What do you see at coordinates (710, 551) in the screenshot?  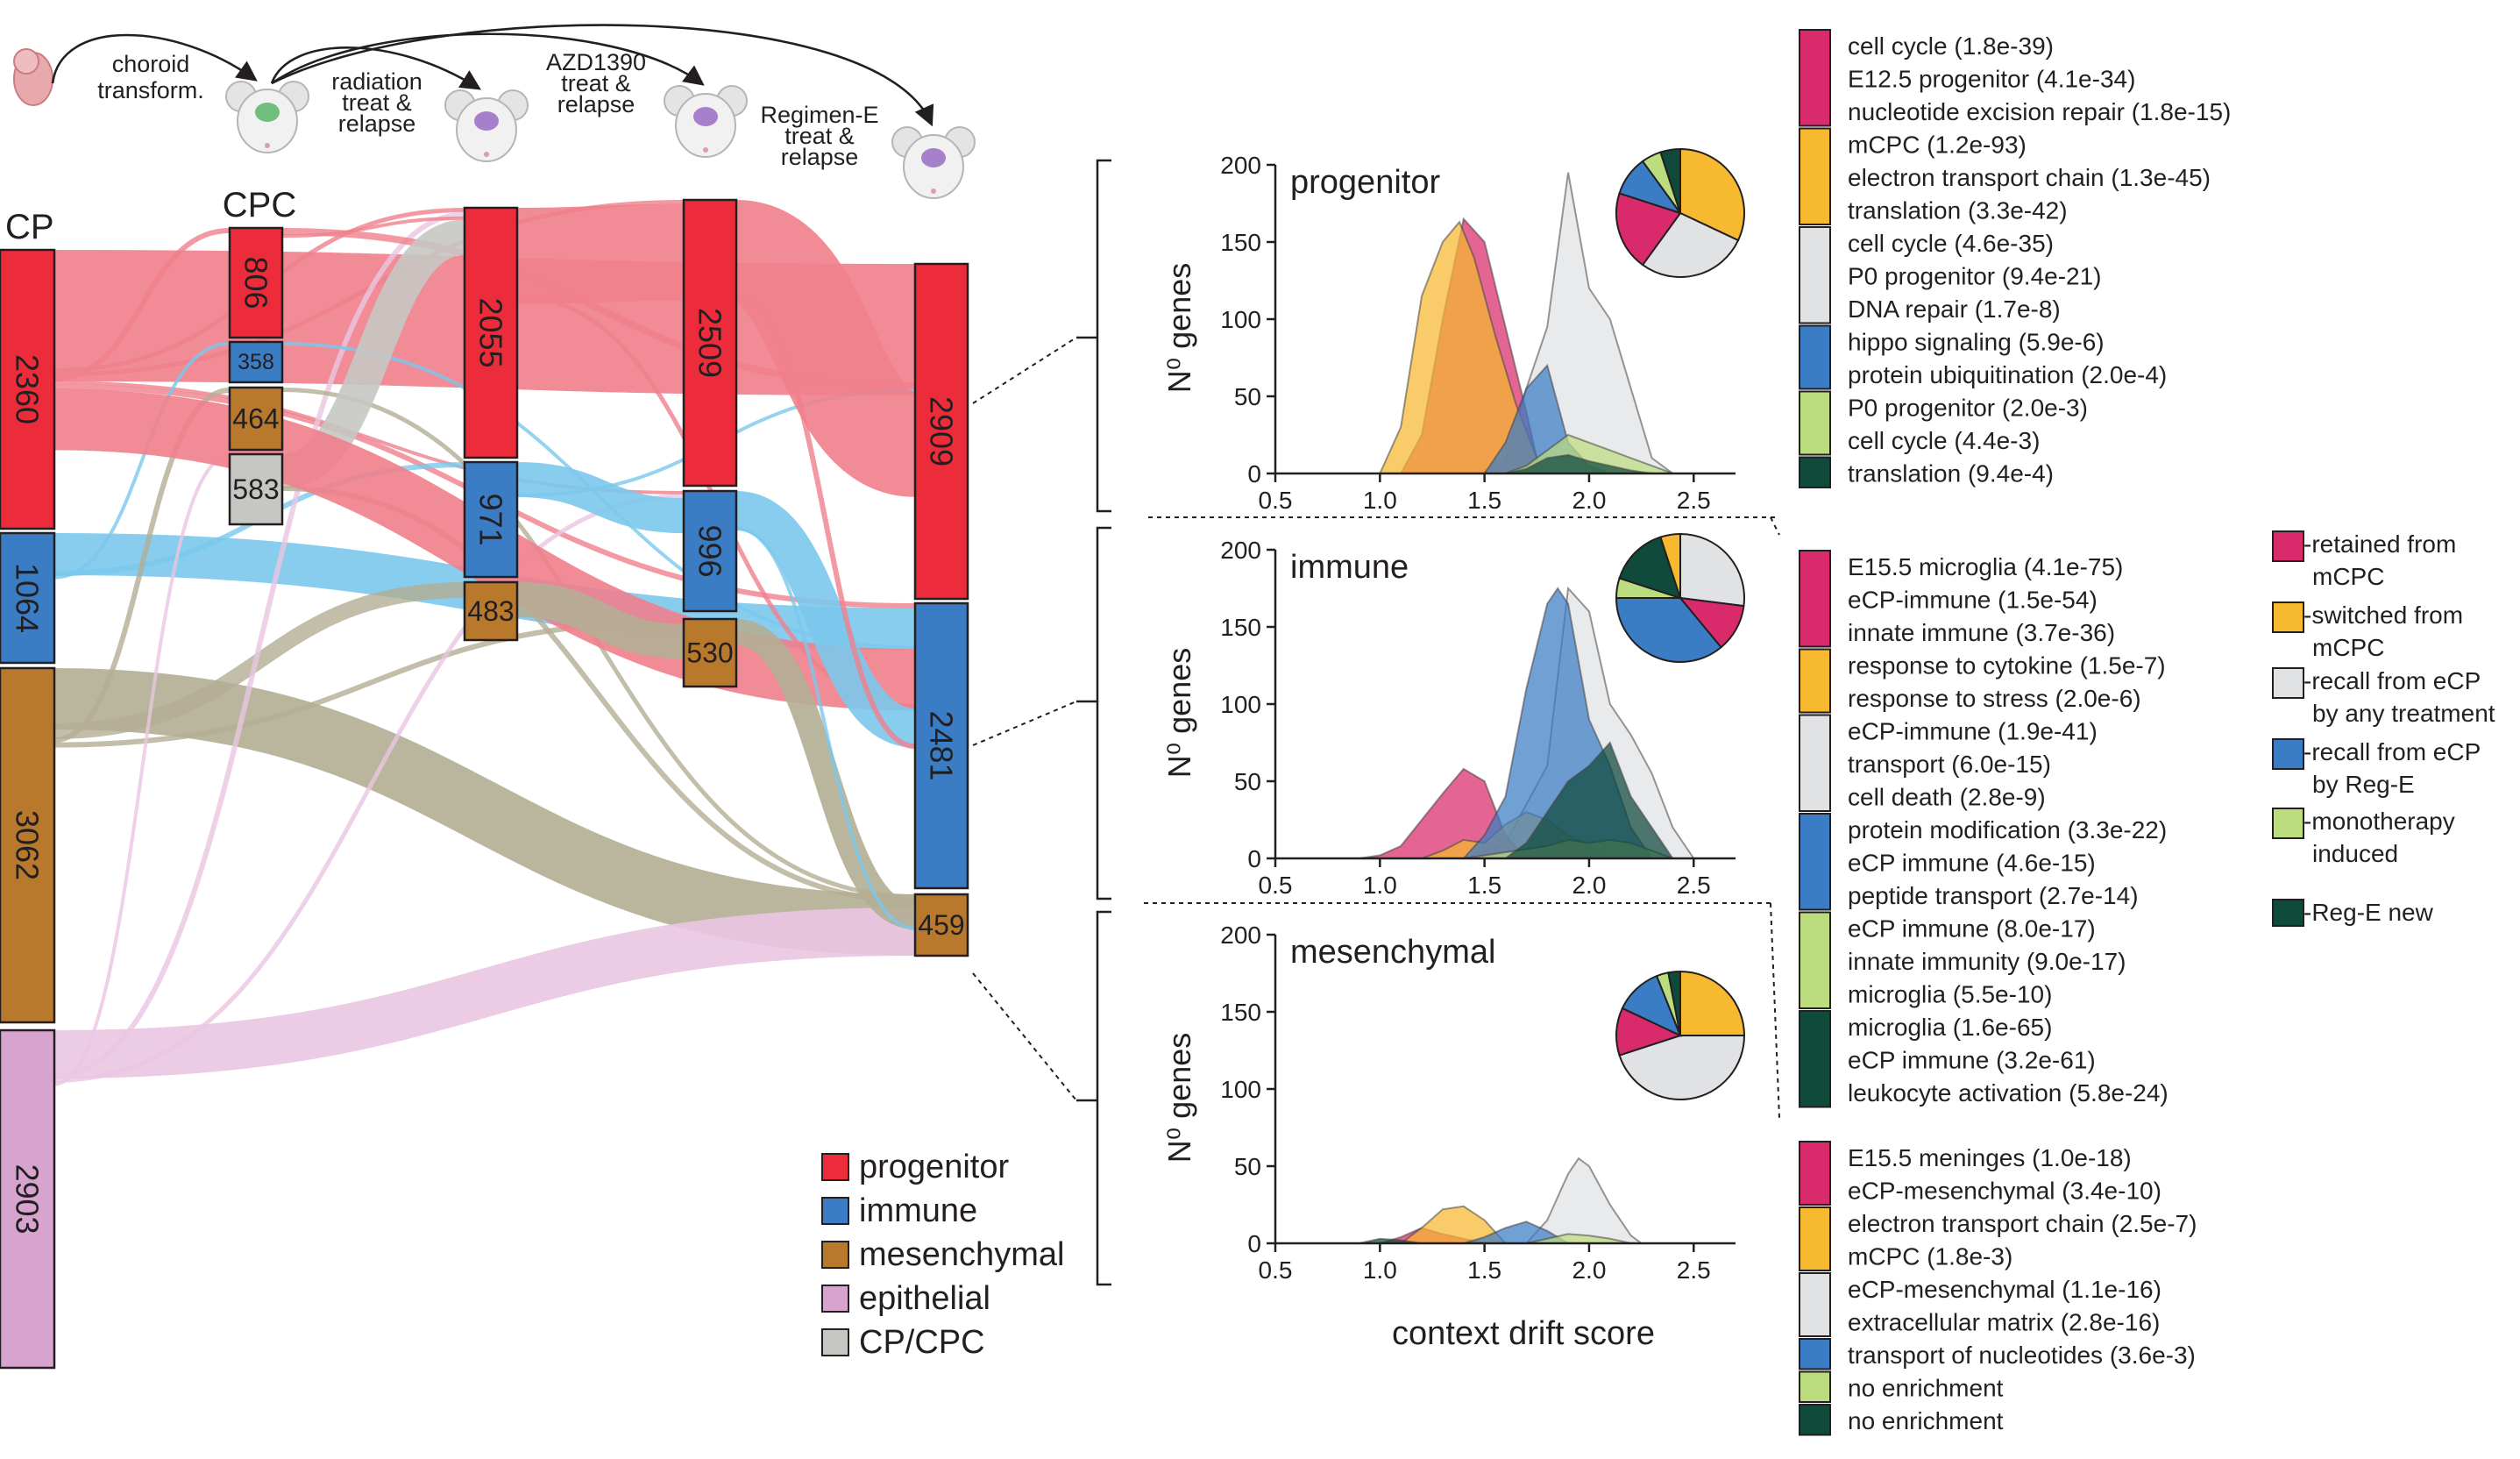 I see `sankey-node-immune` at bounding box center [710, 551].